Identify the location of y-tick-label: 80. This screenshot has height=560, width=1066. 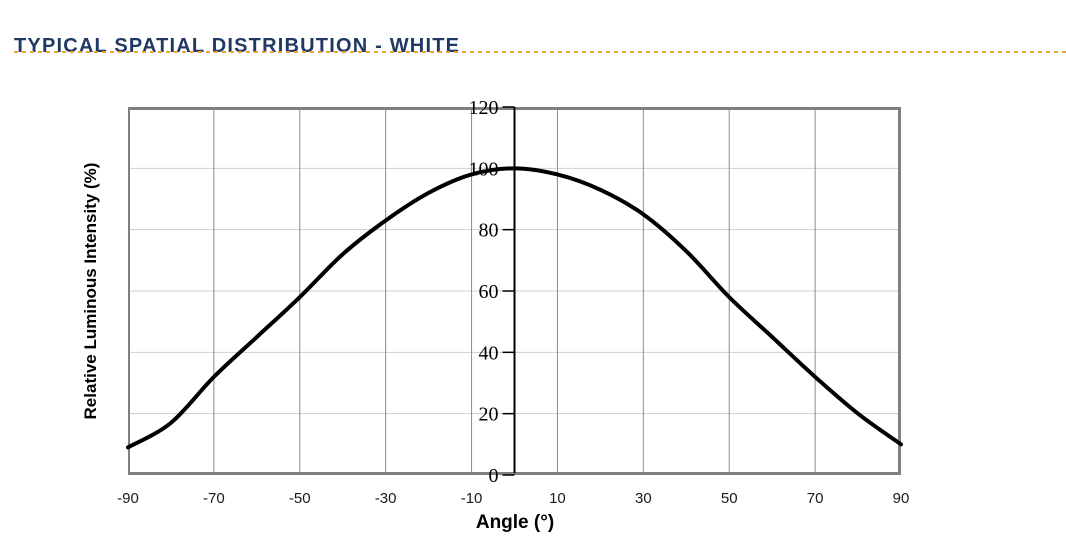
(489, 231).